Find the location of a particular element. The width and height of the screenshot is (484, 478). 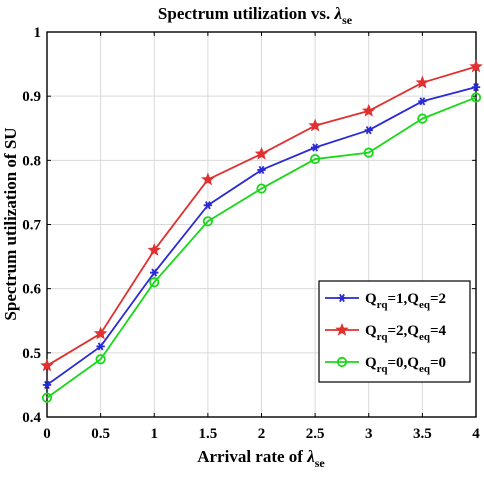

legend-label: Qrq=2,Qeq=4 is located at coordinates (406, 333).